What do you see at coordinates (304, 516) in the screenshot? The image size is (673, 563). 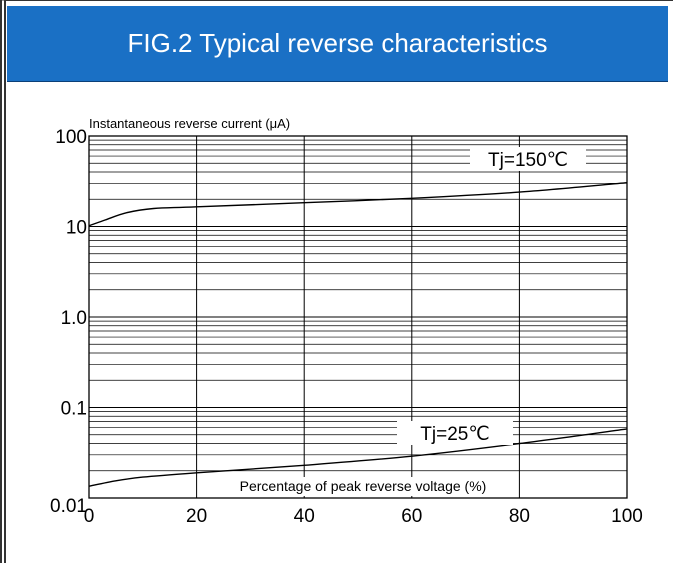 I see `x-tick-label: 40` at bounding box center [304, 516].